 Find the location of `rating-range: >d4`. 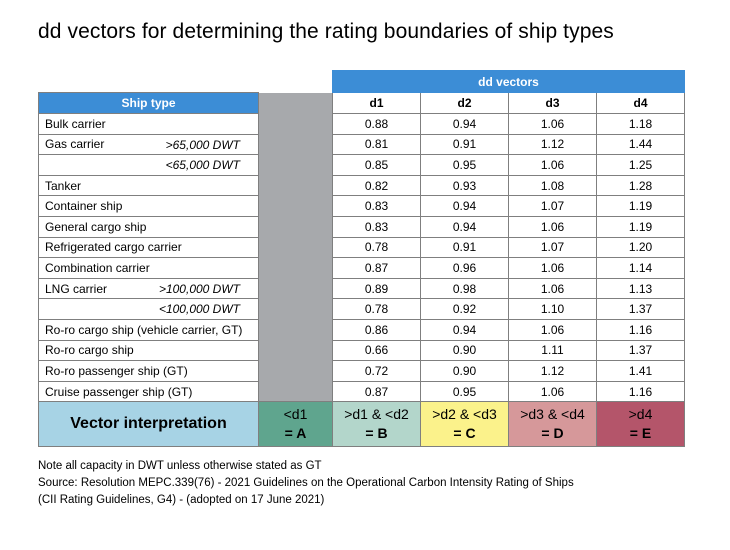

rating-range: >d4 is located at coordinates (640, 414).